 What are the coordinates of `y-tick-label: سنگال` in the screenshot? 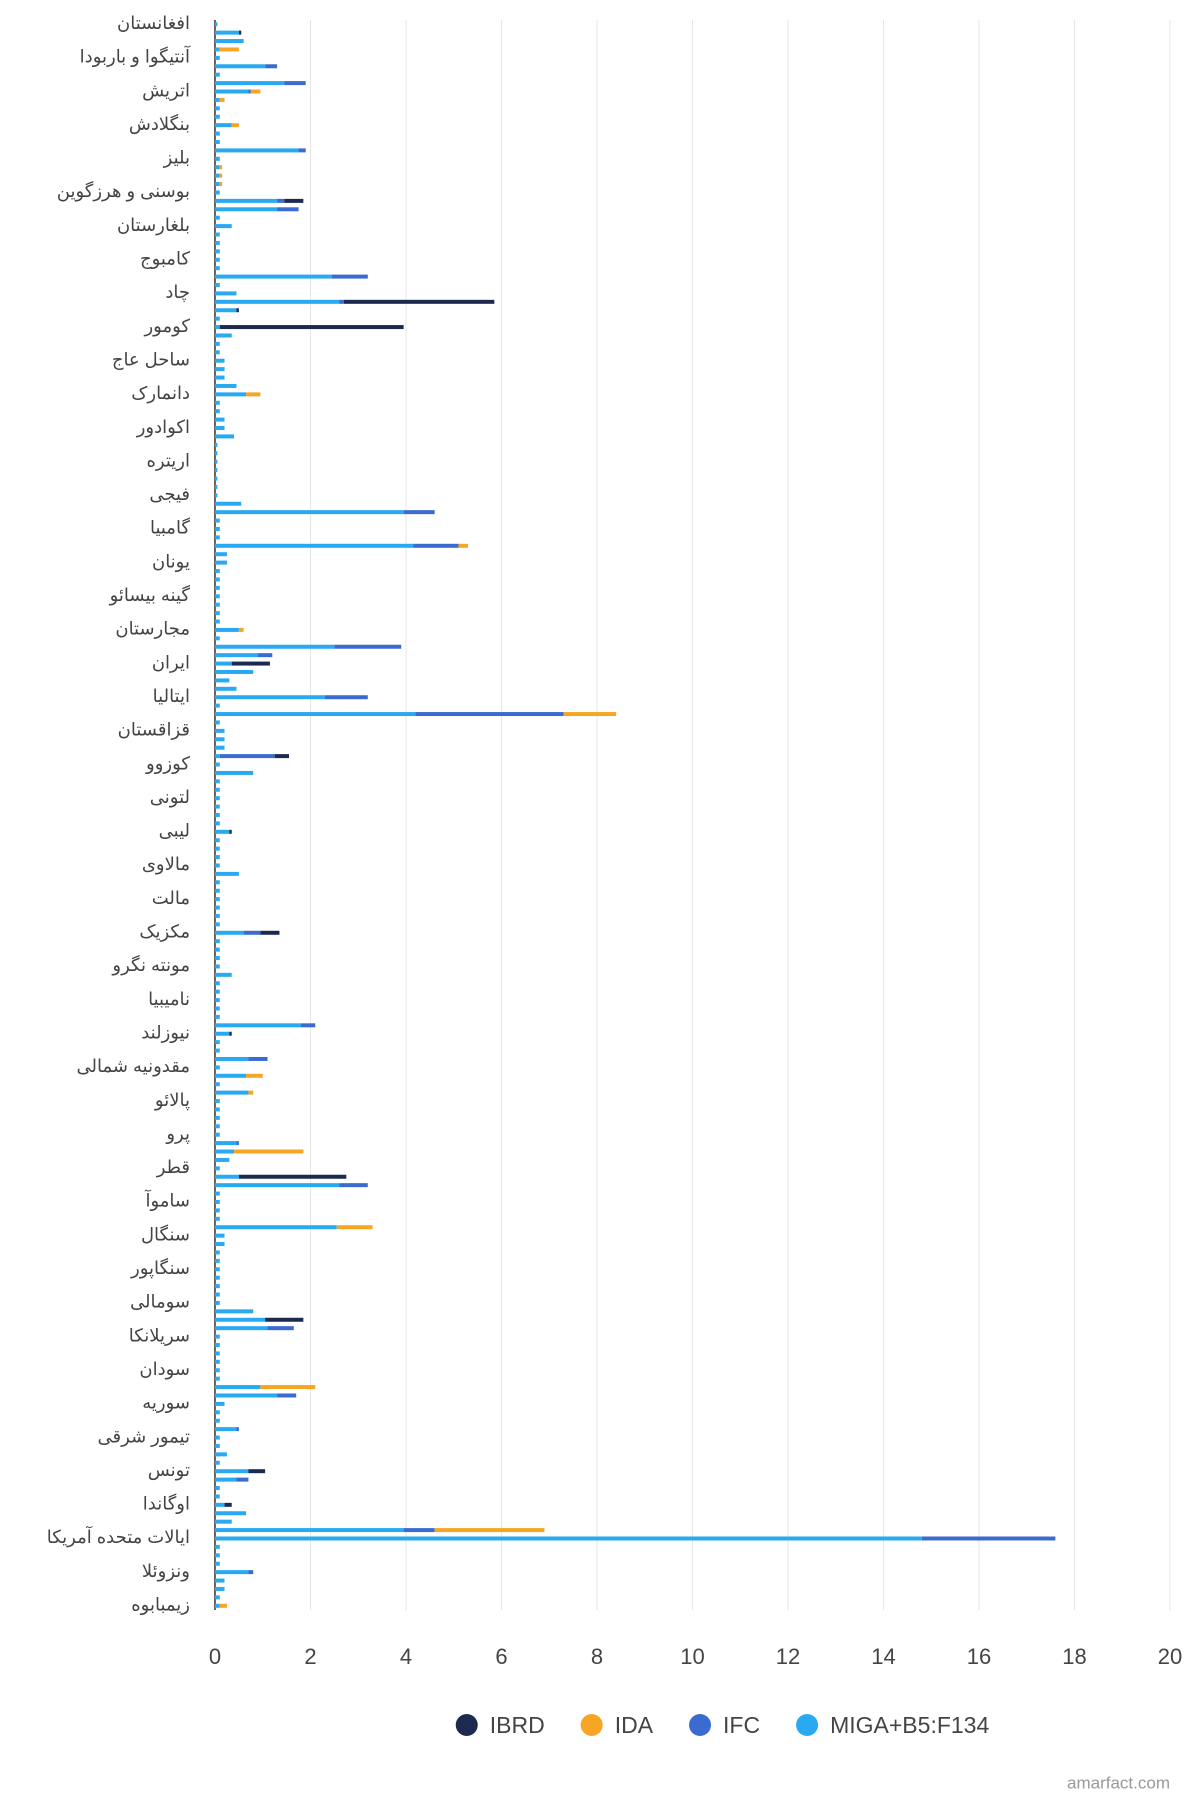 It's located at (165, 1233).